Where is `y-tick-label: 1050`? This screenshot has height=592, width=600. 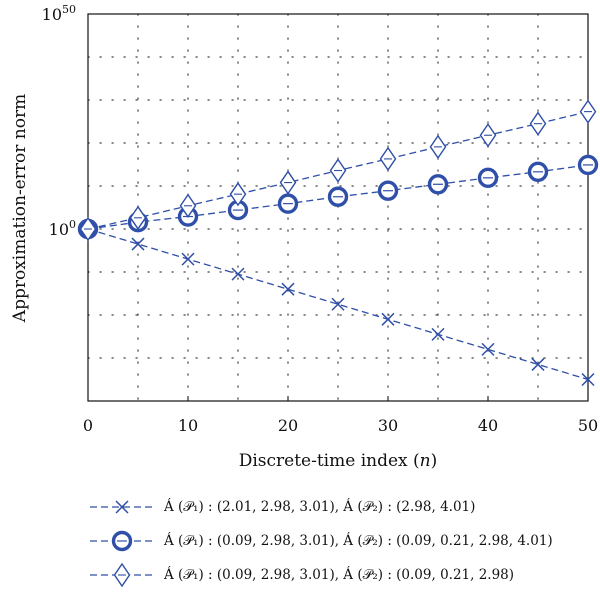
y-tick-label: 1050 is located at coordinates (59, 13).